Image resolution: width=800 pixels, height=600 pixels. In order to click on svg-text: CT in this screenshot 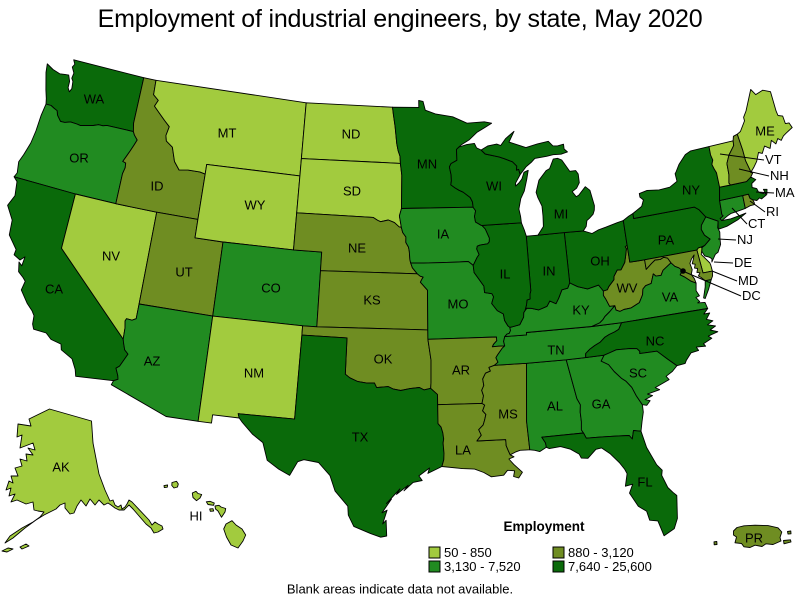, I will do `click(756, 223)`.